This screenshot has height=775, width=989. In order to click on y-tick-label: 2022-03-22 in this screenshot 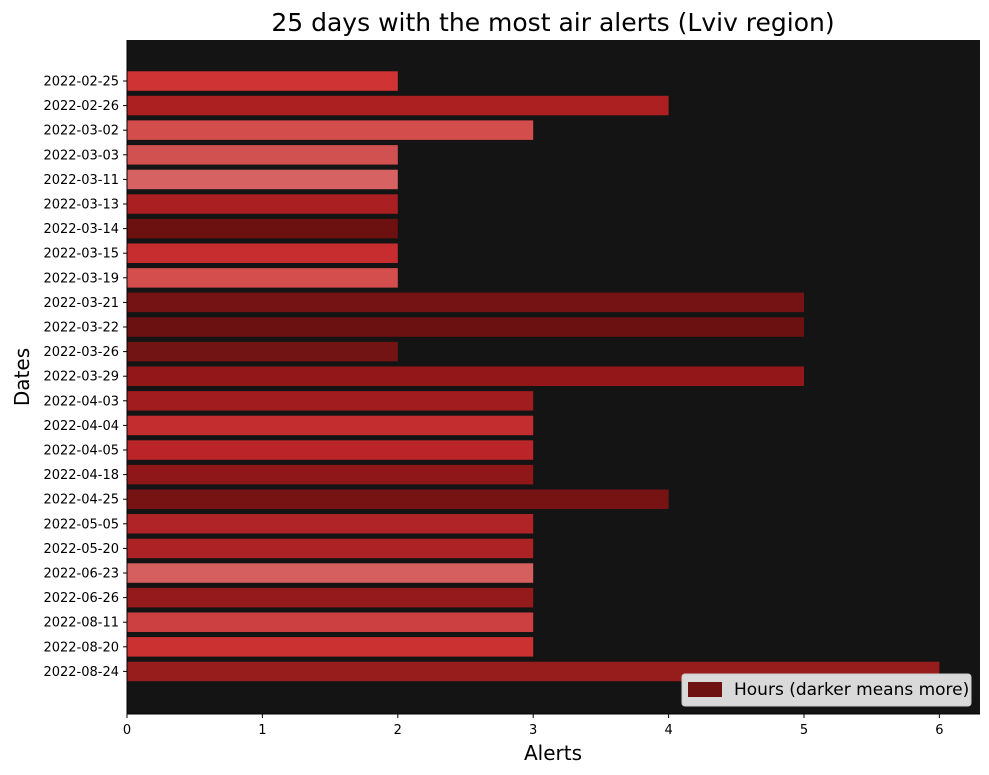, I will do `click(81, 328)`.